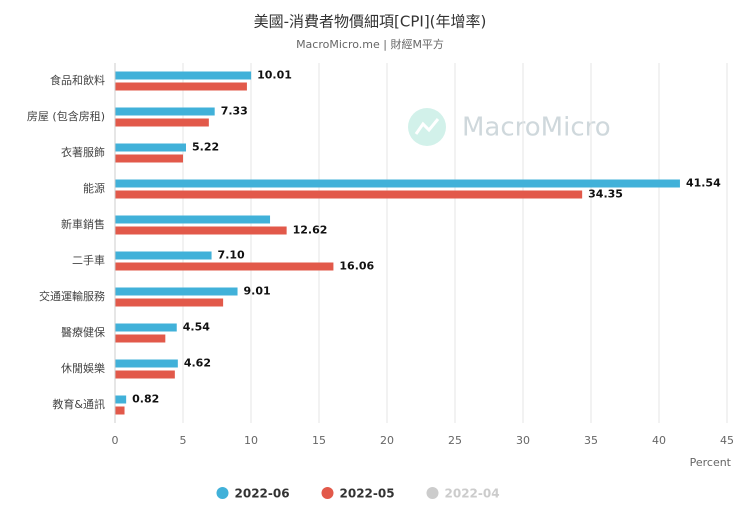 This screenshot has height=515, width=740. What do you see at coordinates (711, 462) in the screenshot?
I see `x-axis-label: Percent` at bounding box center [711, 462].